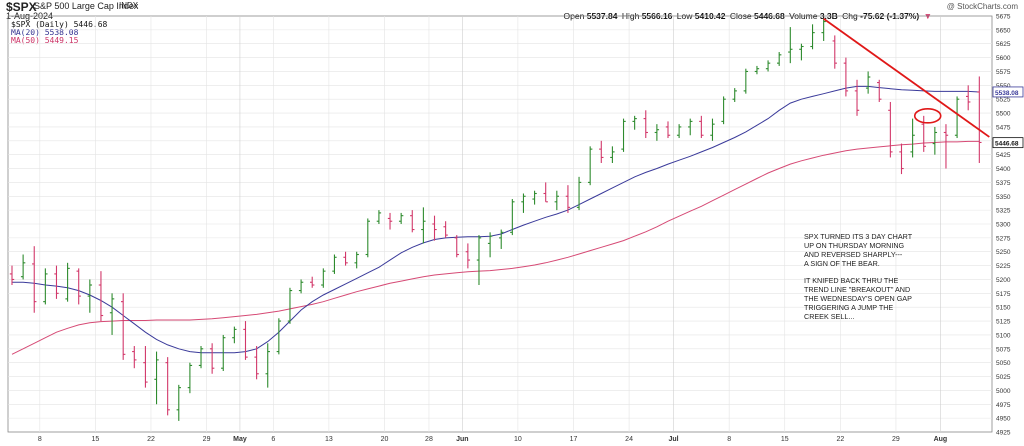 The width and height of the screenshot is (1024, 446). What do you see at coordinates (941, 439) in the screenshot?
I see `x-tick-label: Aug` at bounding box center [941, 439].